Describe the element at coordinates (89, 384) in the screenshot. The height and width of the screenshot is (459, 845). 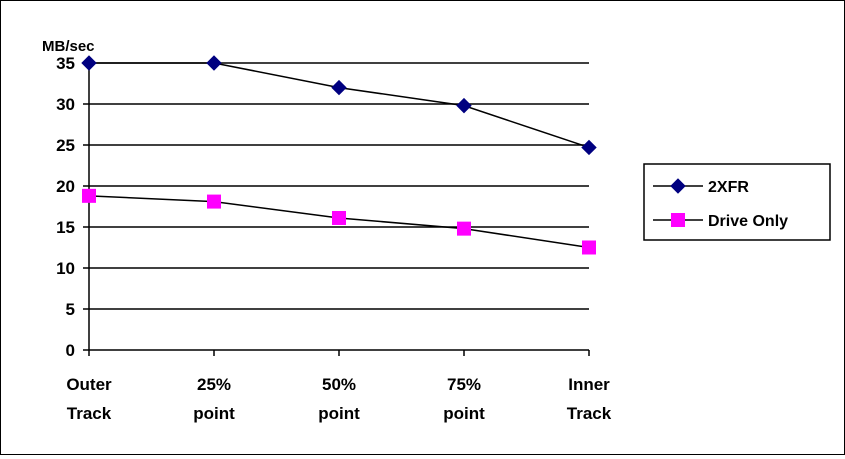
I see `x-tick-label: Outer` at that location.